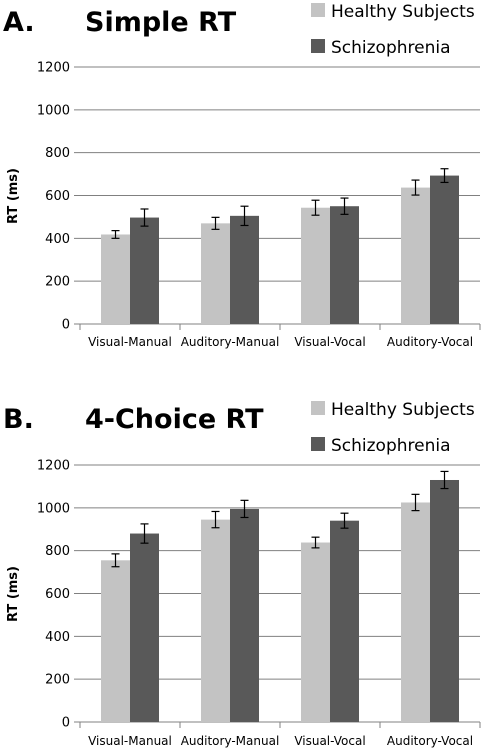  I want to click on panel-label: B., so click(18, 419).